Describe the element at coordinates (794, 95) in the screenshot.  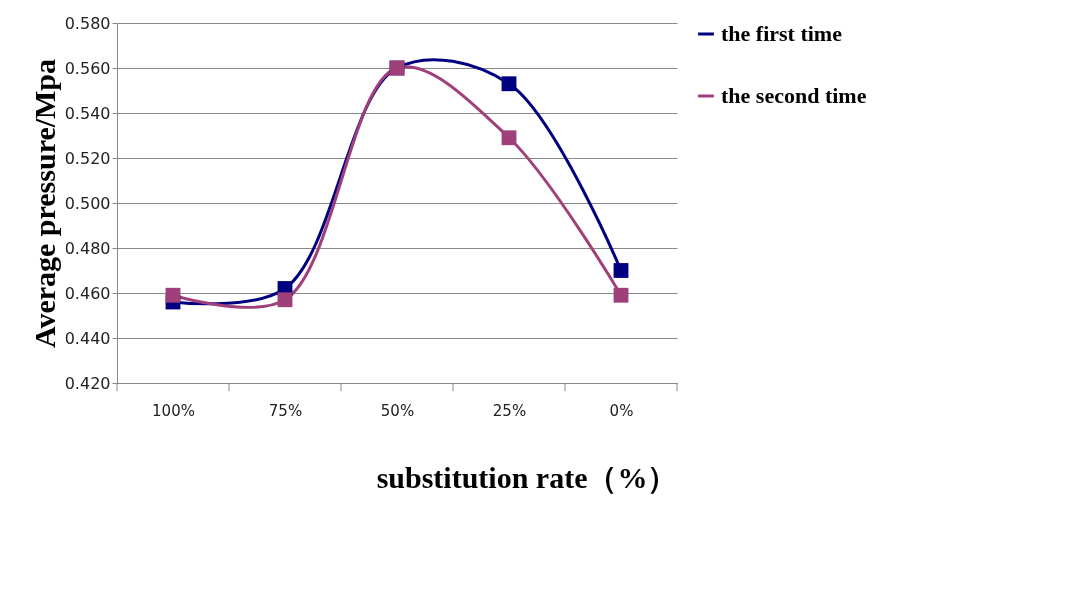
I see `legend-label: the second time` at that location.